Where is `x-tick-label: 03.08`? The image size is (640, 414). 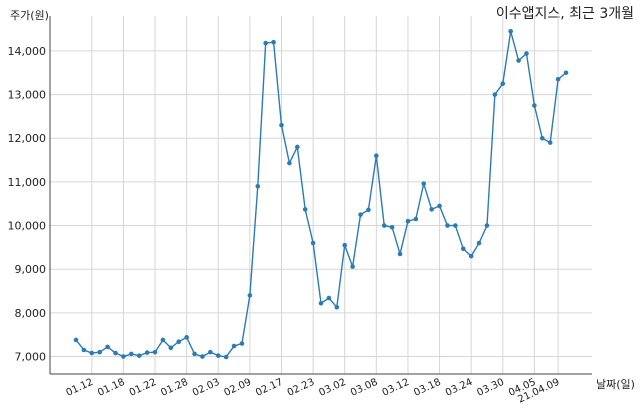 x-tick-label: 03.08 is located at coordinates (364, 388).